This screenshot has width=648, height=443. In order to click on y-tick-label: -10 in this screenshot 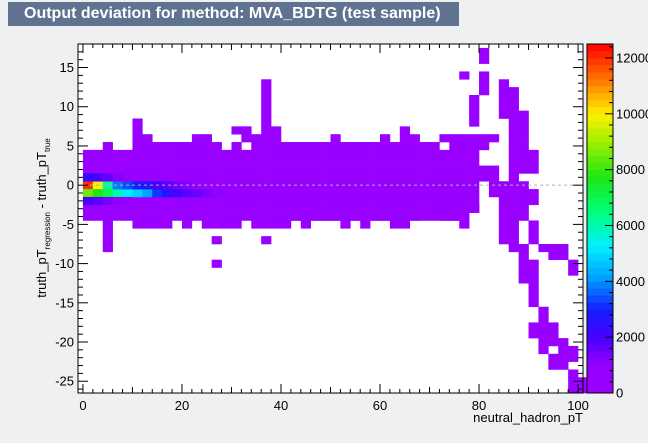, I will do `click(64, 263)`.